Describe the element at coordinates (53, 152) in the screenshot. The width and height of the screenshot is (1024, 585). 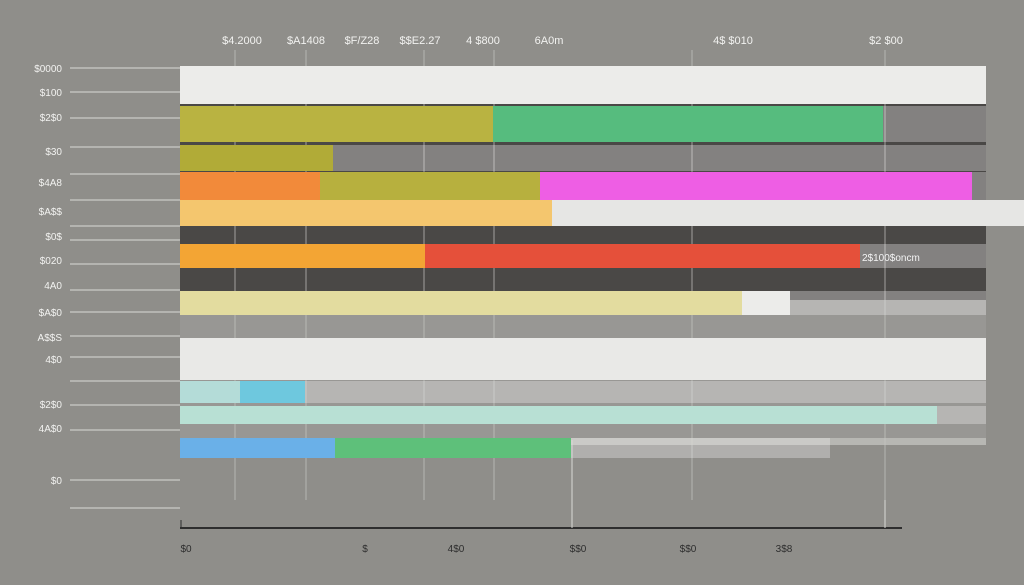
I see `y-tick-label: $30` at that location.